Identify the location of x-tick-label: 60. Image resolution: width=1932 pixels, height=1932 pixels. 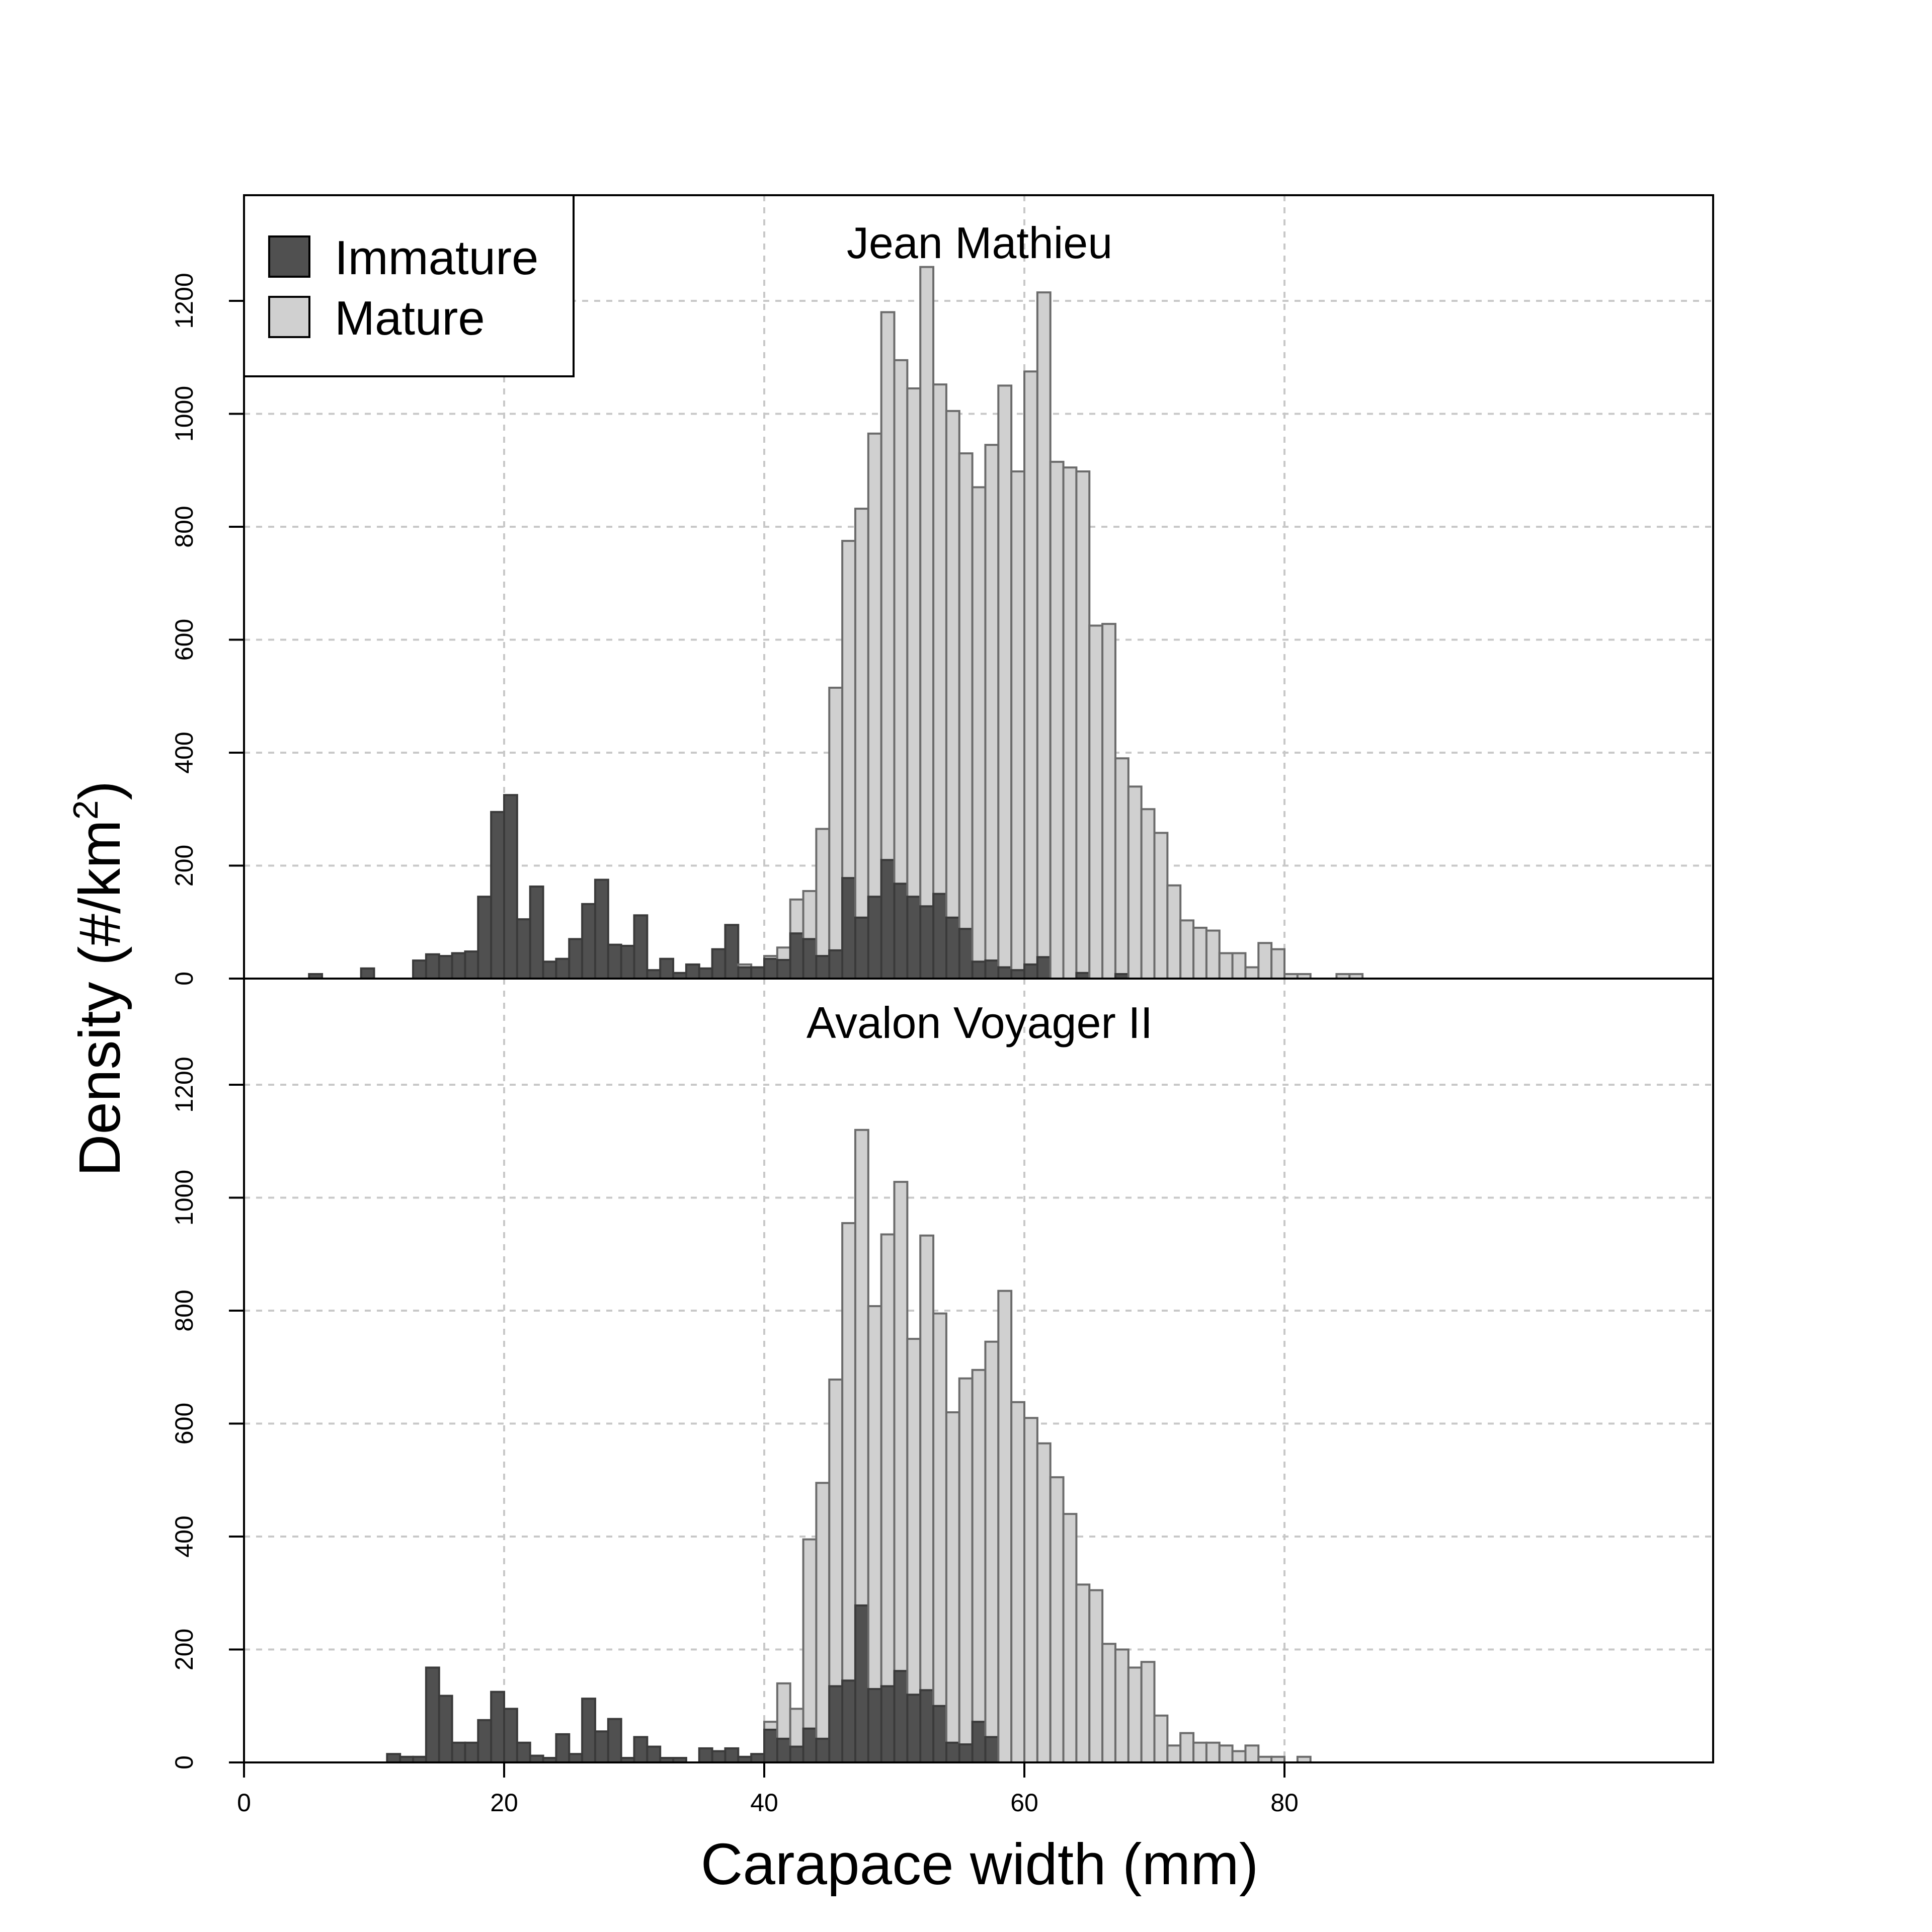
(1024, 1803).